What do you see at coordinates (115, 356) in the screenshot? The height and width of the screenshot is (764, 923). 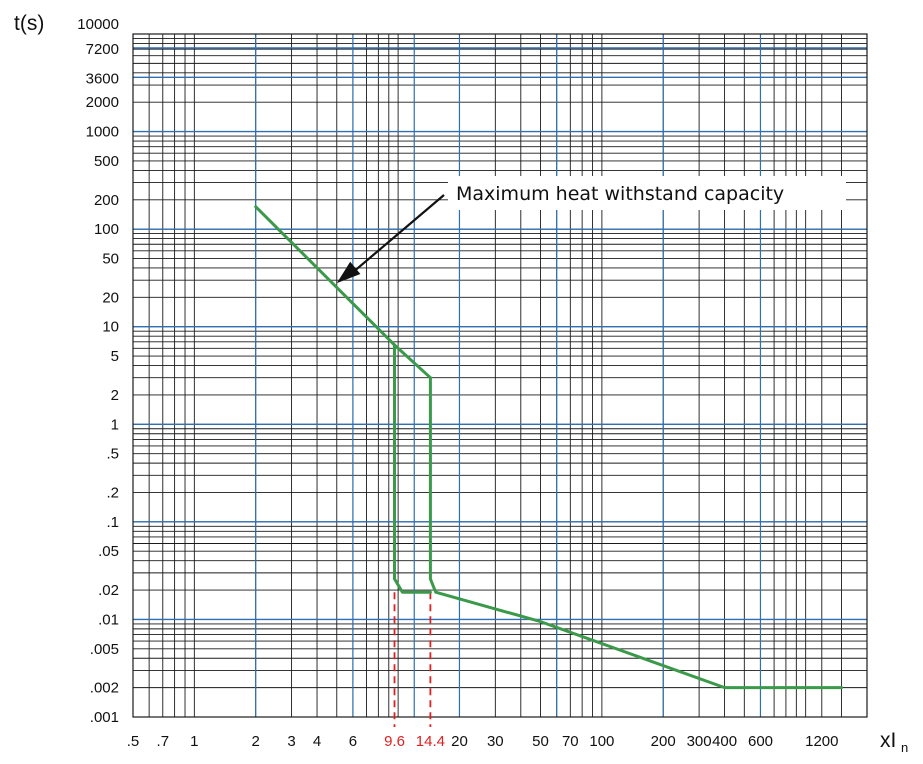 I see `y-tick-label: 5` at bounding box center [115, 356].